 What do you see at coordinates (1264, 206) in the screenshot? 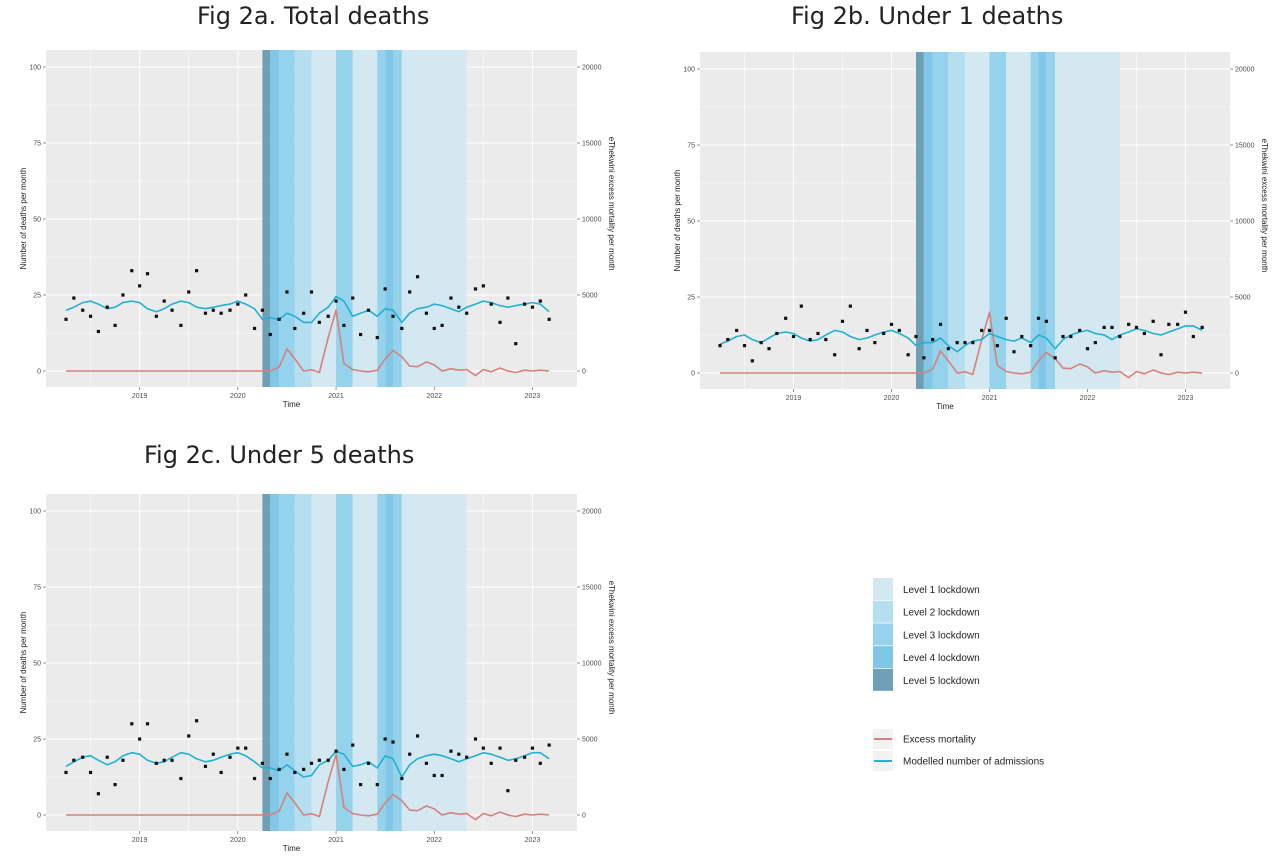
I see `y2-axis-title: eThekwini excess mortality per month` at bounding box center [1264, 206].